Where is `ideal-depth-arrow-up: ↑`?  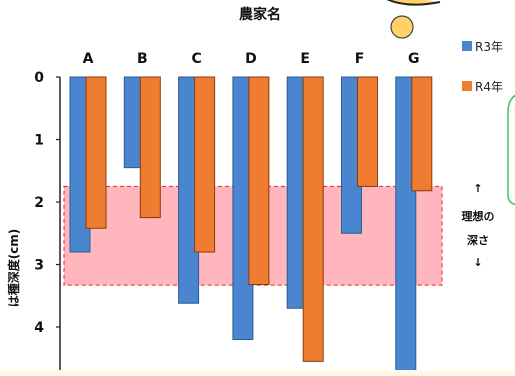 ideal-depth-arrow-up: ↑ is located at coordinates (477, 188).